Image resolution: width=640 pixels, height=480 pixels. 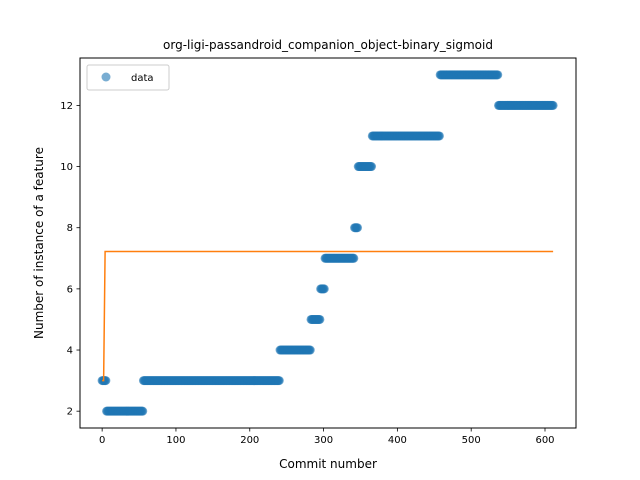 What do you see at coordinates (142, 78) in the screenshot?
I see `legend-label-data: data` at bounding box center [142, 78].